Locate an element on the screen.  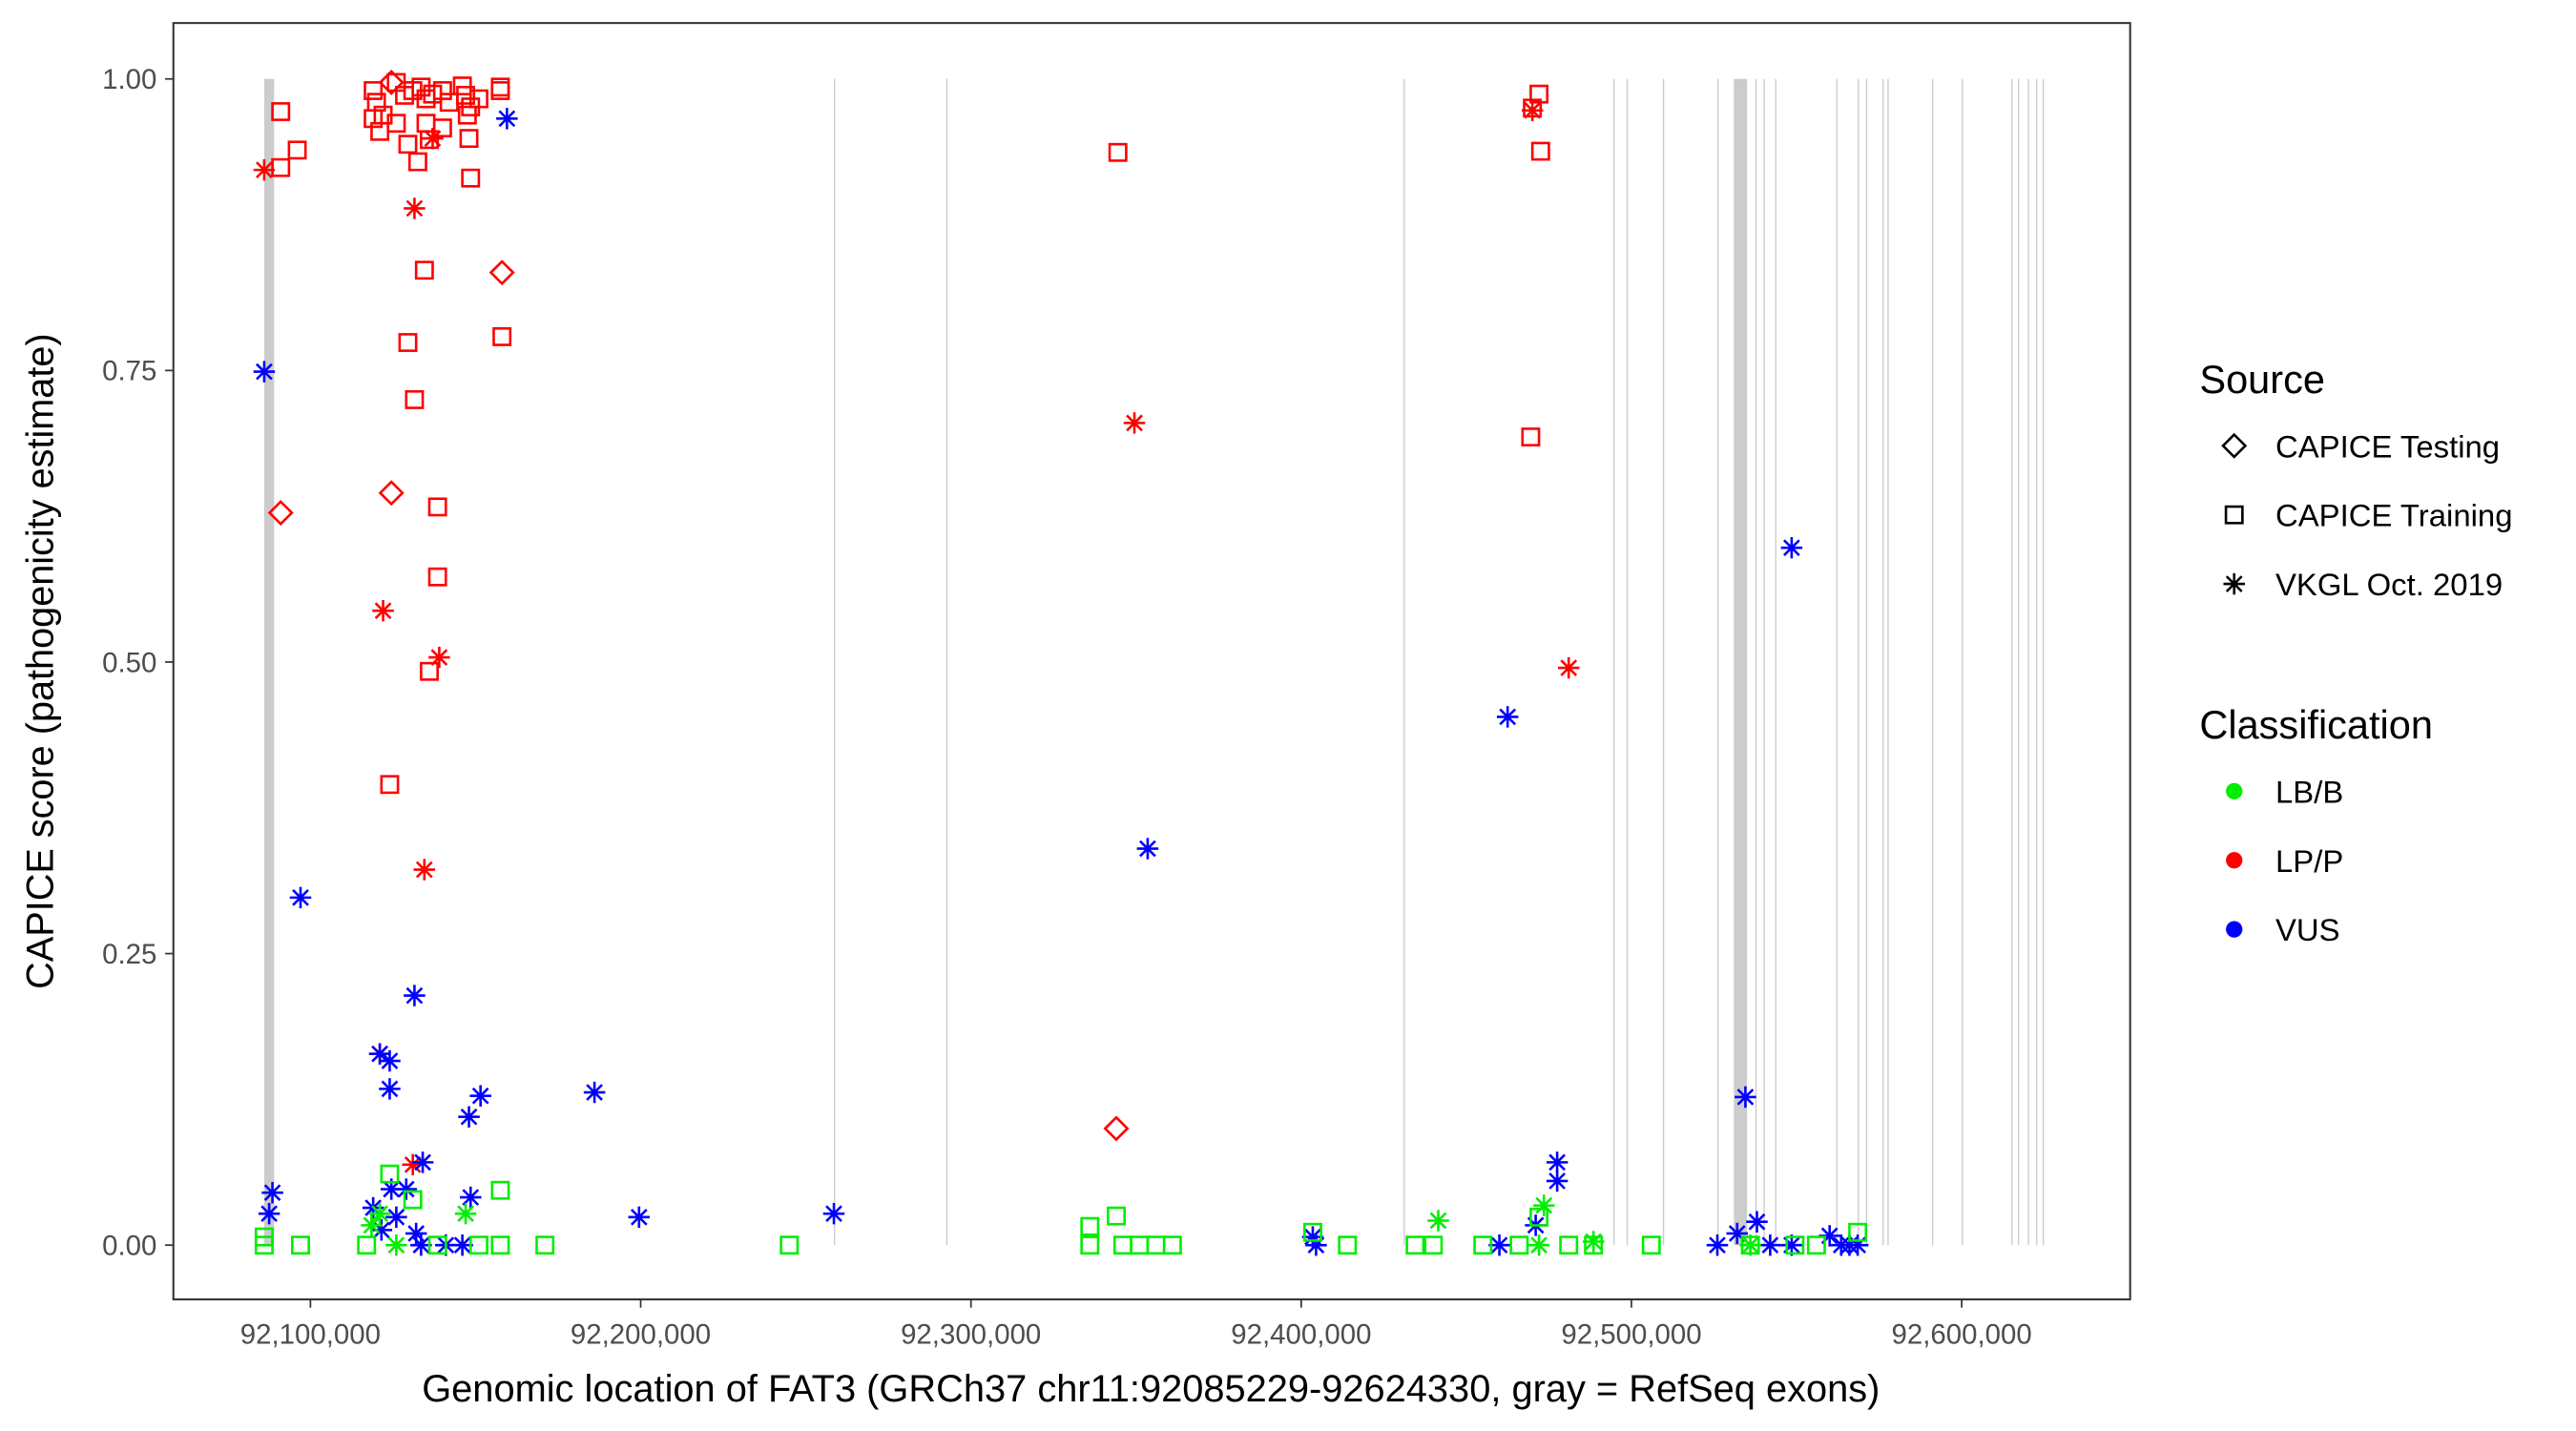
x-tick-label: 92,600,000 is located at coordinates (1962, 1335).